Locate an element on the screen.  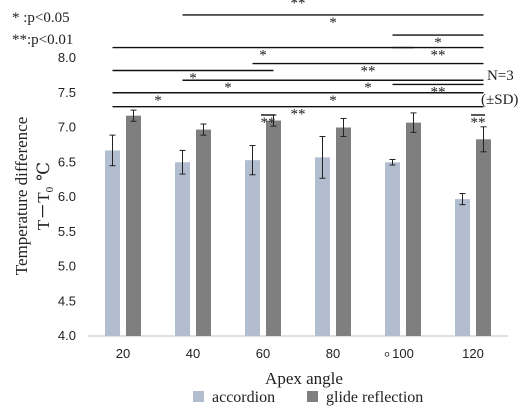
y-tick-label: 8.0 is located at coordinates (67, 57).